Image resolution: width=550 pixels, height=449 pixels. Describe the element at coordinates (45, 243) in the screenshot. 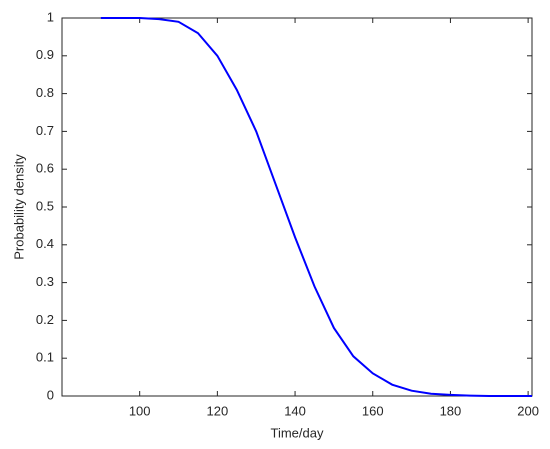

I see `y-tick-label: 0.4` at that location.